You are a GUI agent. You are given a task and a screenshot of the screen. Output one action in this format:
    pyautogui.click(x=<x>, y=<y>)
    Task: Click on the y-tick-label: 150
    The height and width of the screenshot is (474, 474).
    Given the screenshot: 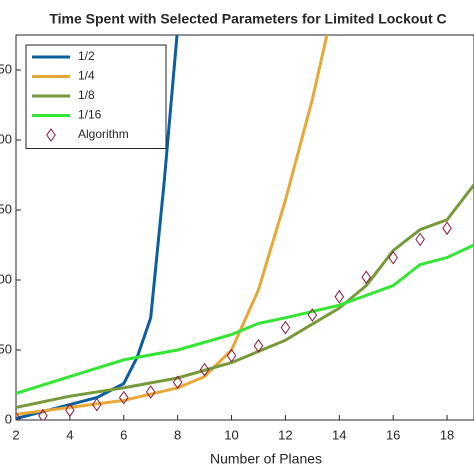 What is the action you would take?
    pyautogui.click(x=6, y=208)
    